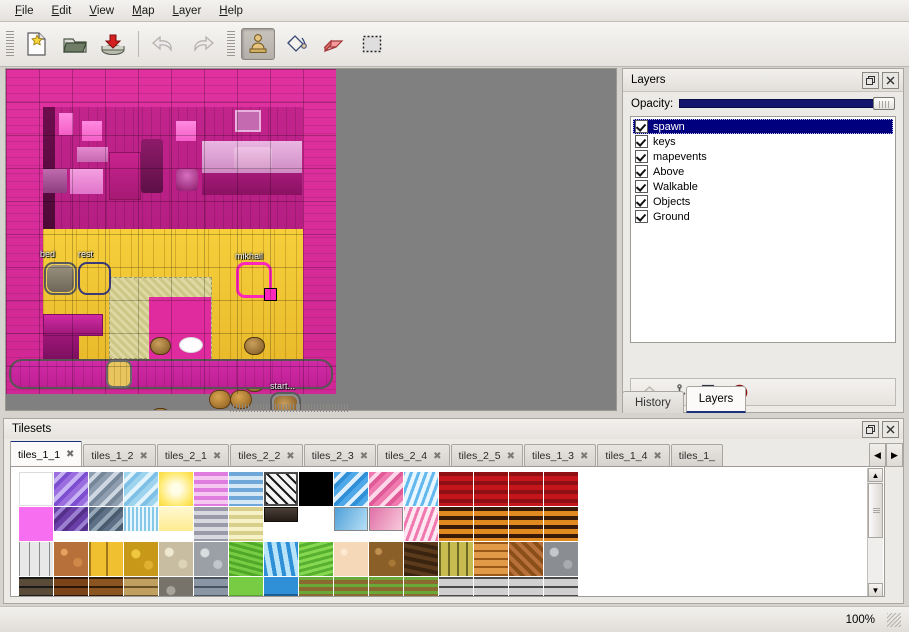 The height and width of the screenshot is (632, 909). What do you see at coordinates (143, 10) in the screenshot?
I see `menu-map: Map` at bounding box center [143, 10].